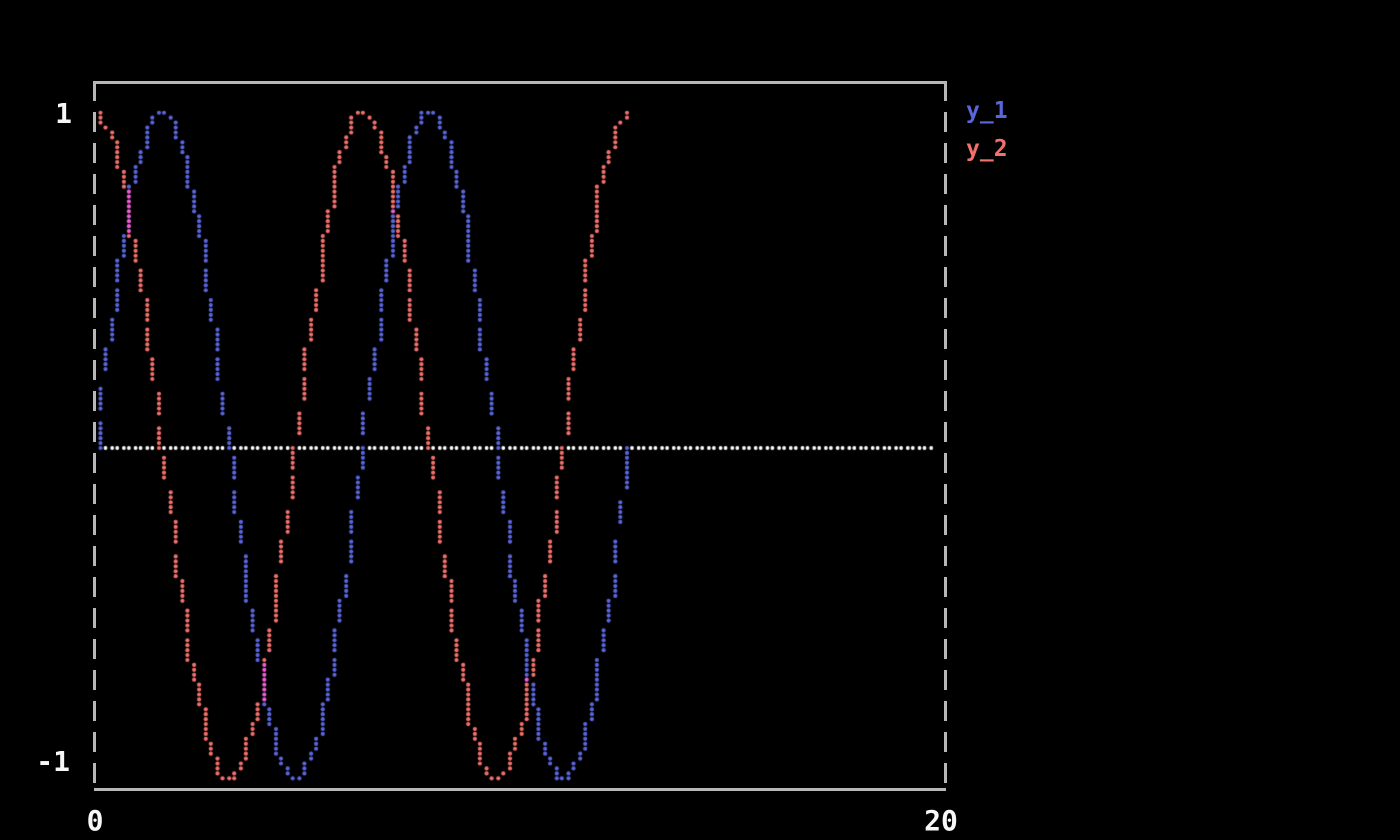  What do you see at coordinates (941, 820) in the screenshot?
I see `x-axis-tick-right: 20` at bounding box center [941, 820].